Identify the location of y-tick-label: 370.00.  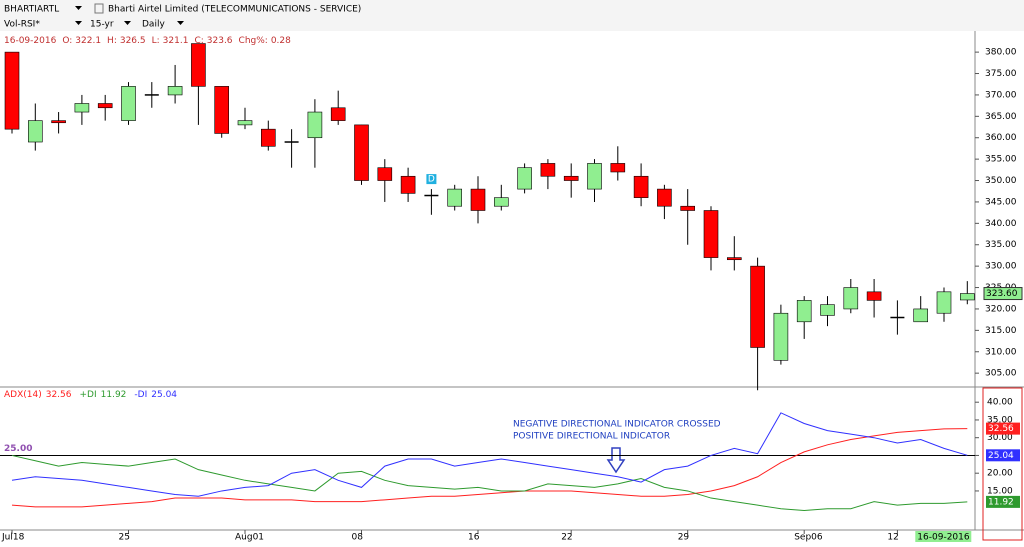
(1001, 95).